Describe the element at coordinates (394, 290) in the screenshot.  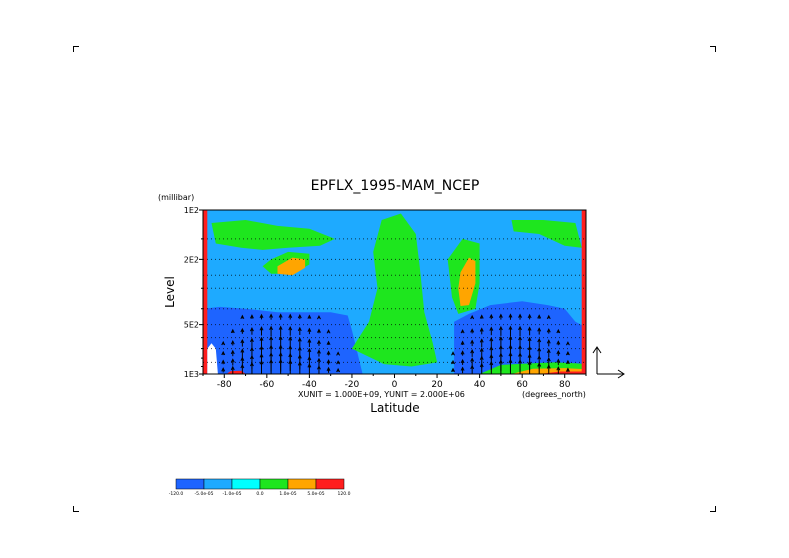
I see `region-green-equator` at that location.